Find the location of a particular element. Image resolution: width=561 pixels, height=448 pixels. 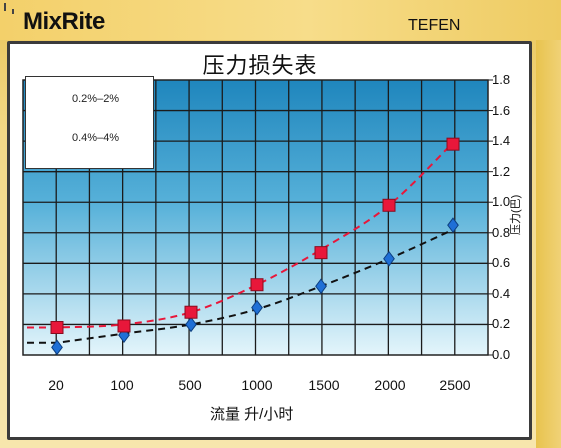

x-tick-label: 20 is located at coordinates (56, 385).